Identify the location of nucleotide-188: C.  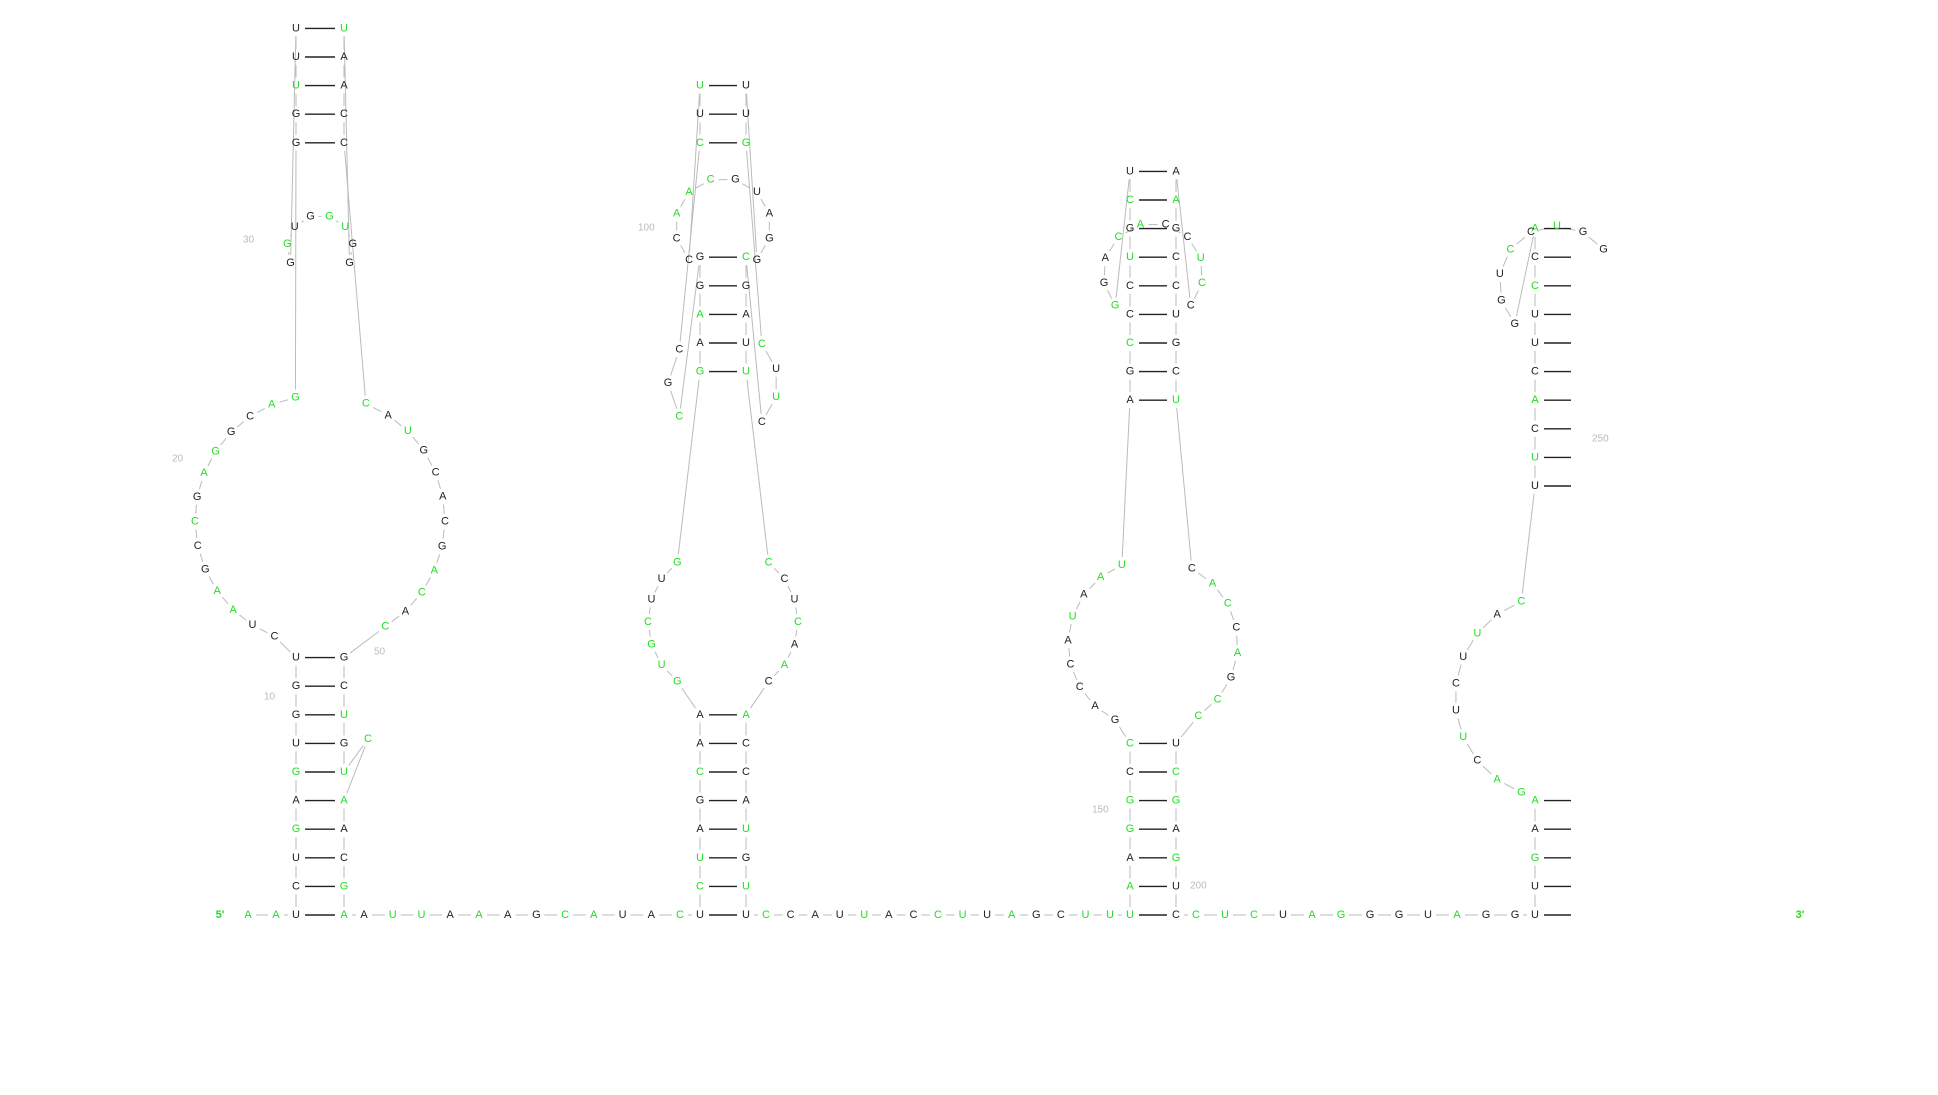
(1166, 225).